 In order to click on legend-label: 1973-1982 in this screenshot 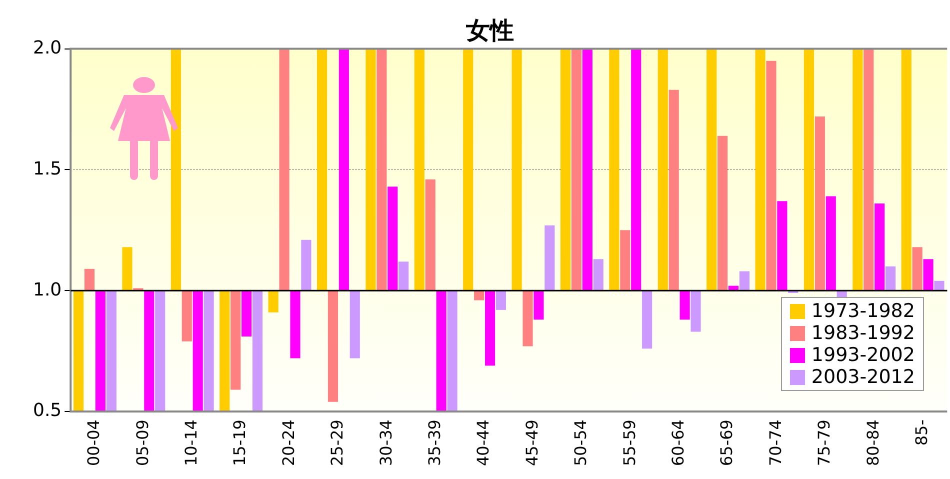, I will do `click(863, 311)`.